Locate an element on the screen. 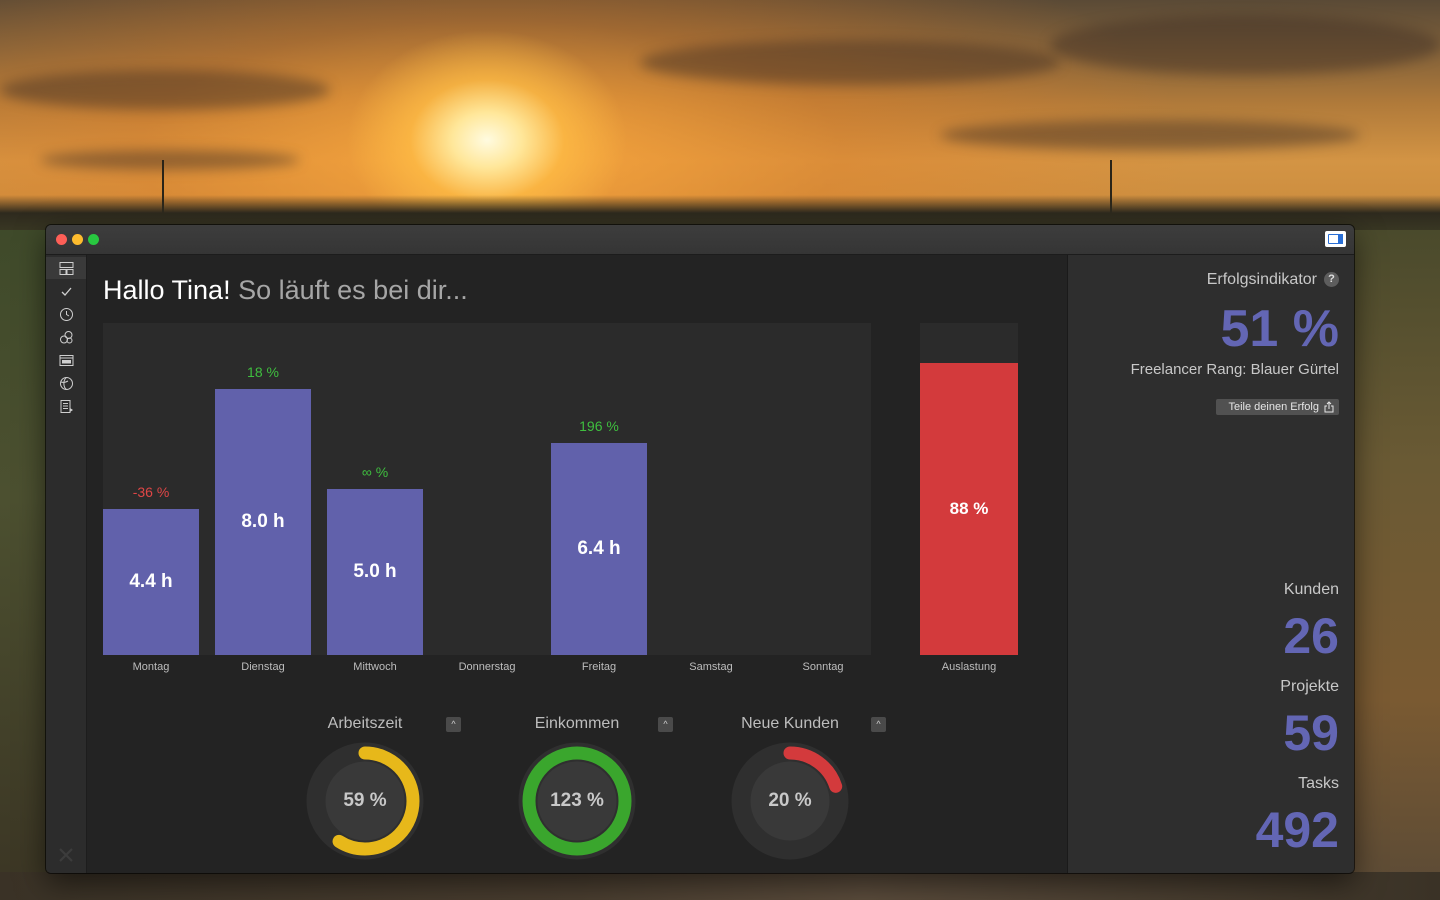 The width and height of the screenshot is (1440, 900). nav-item-time is located at coordinates (66, 314).